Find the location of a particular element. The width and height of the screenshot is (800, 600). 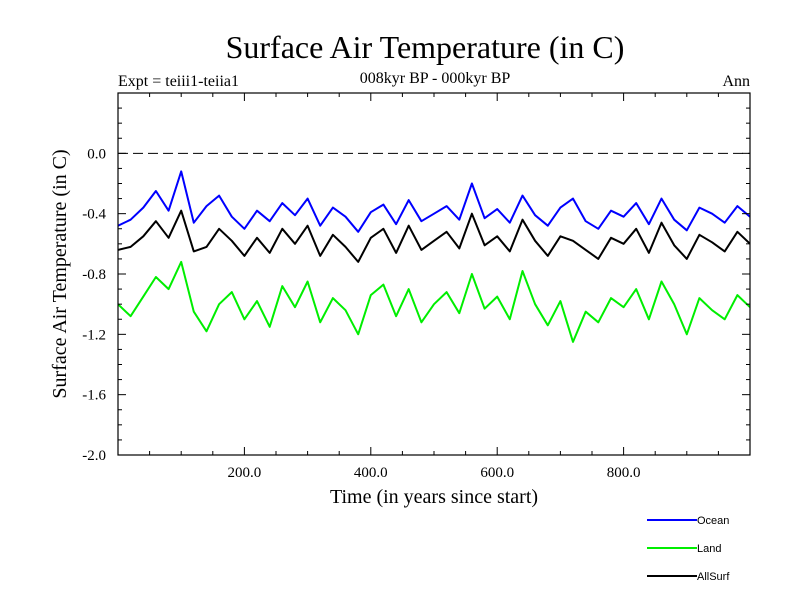

legend: Ocean Land AllSurf is located at coordinates (688, 549).